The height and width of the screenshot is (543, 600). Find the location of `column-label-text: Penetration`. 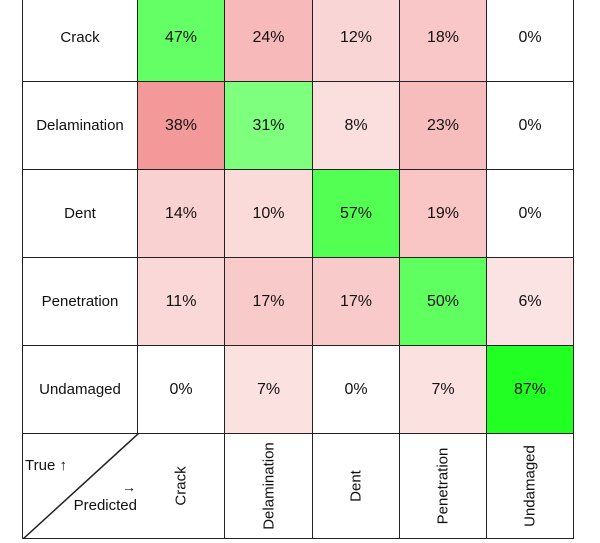

column-label-text: Penetration is located at coordinates (443, 486).